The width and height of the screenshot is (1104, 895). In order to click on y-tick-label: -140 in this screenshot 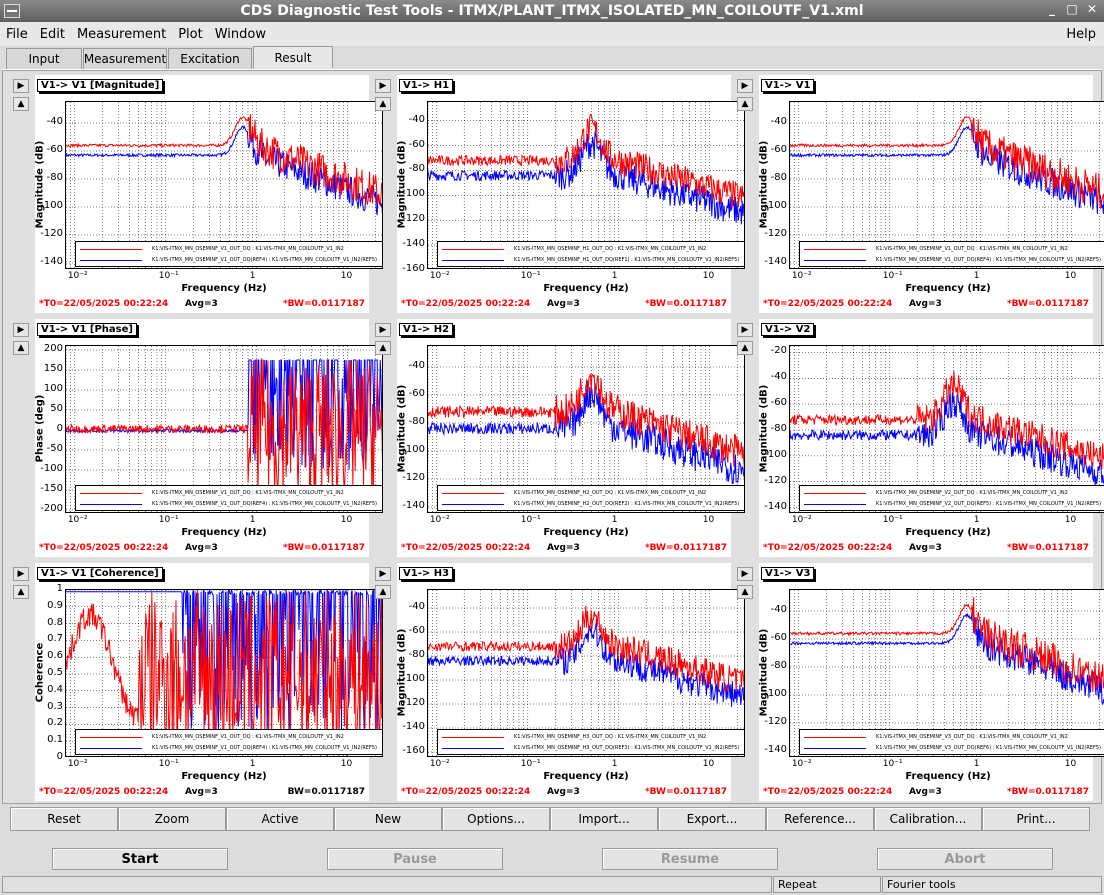, I will do `click(775, 506)`.